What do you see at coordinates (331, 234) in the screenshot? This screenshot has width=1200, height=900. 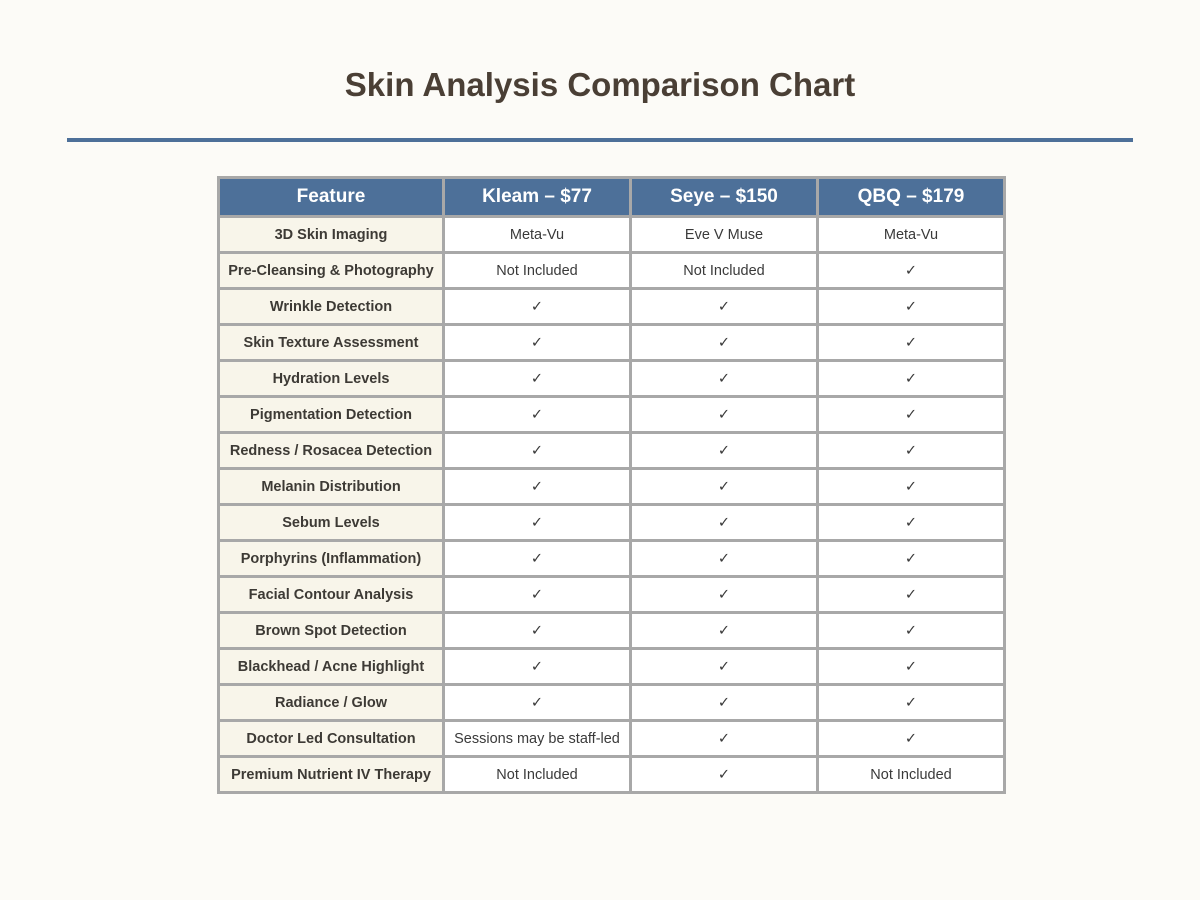 I see `feature-cell: 3D Skin Imaging` at bounding box center [331, 234].